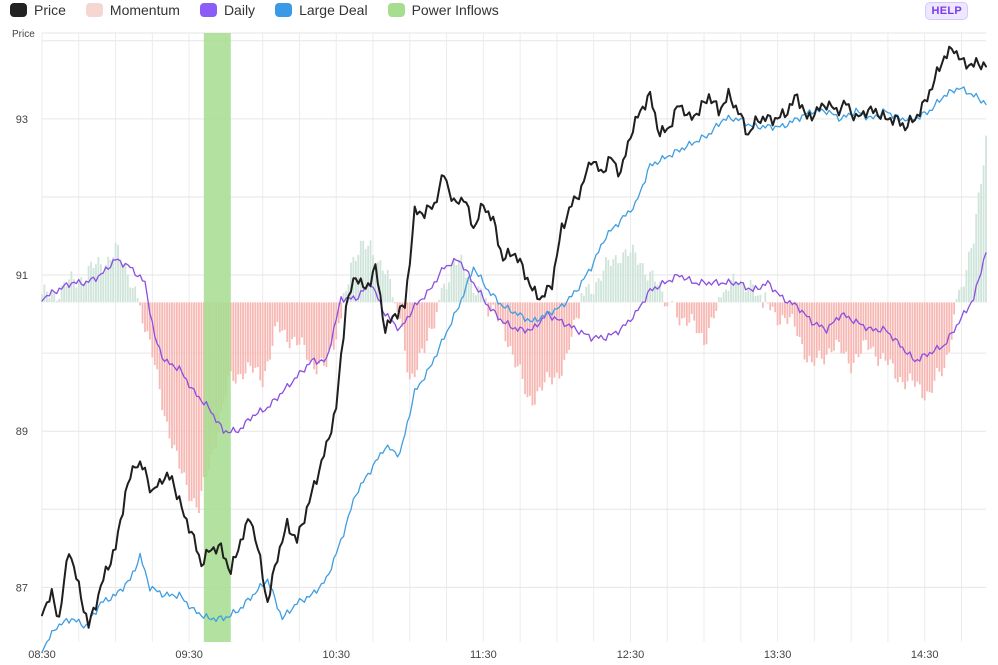  What do you see at coordinates (42, 655) in the screenshot?
I see `x-tick-label: 08:30` at bounding box center [42, 655].